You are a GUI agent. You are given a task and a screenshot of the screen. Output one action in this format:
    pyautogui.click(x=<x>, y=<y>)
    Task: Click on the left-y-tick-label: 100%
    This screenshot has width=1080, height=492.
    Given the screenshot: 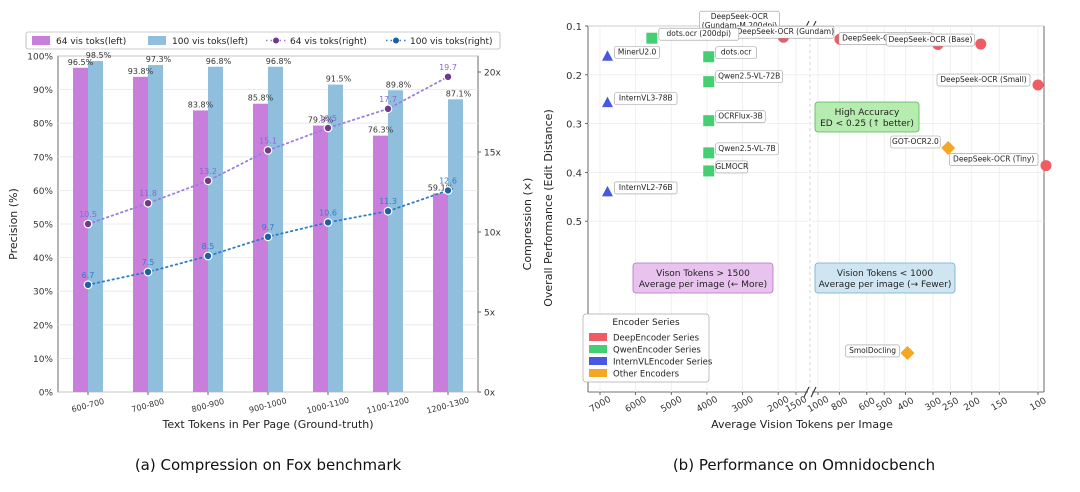 What is the action you would take?
    pyautogui.click(x=40, y=58)
    